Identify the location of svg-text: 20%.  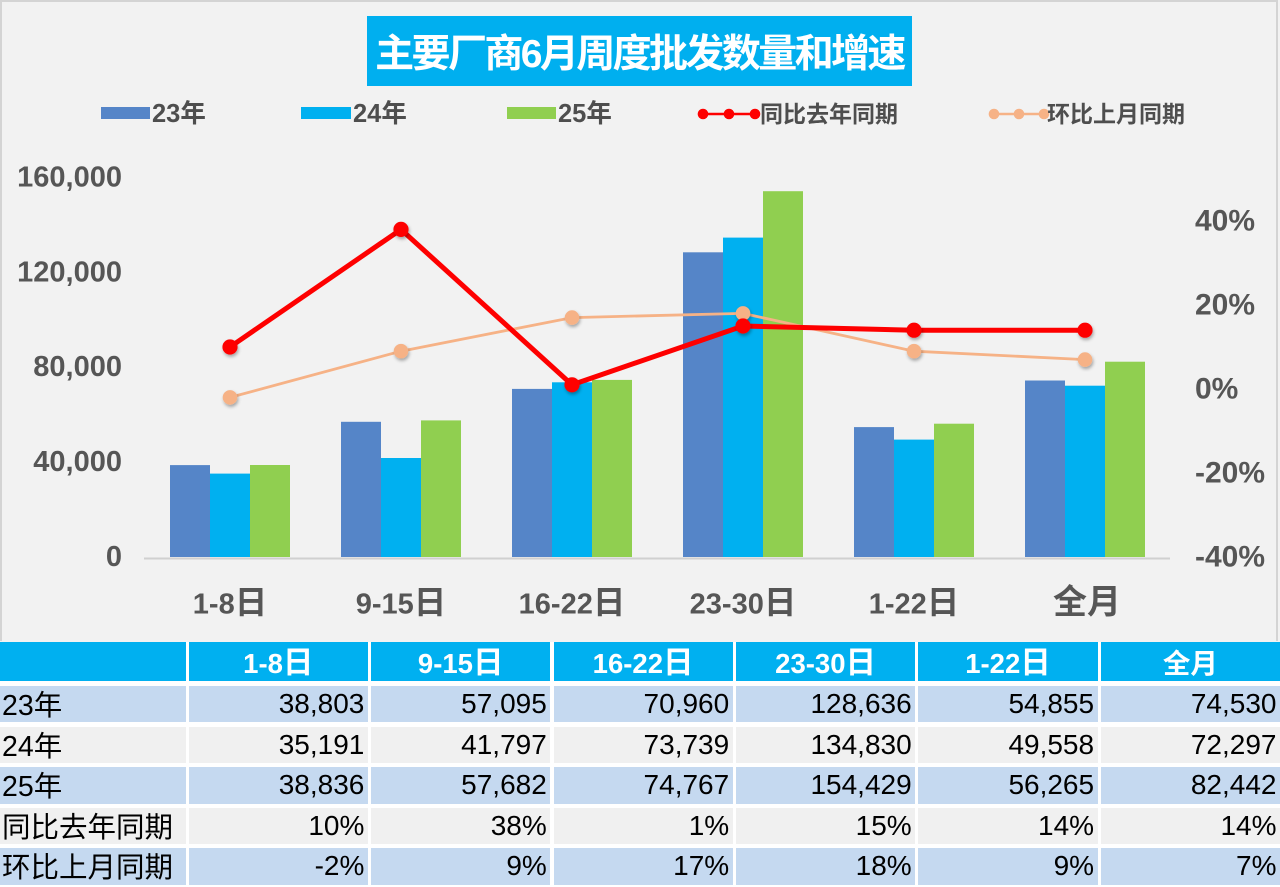
(1225, 305).